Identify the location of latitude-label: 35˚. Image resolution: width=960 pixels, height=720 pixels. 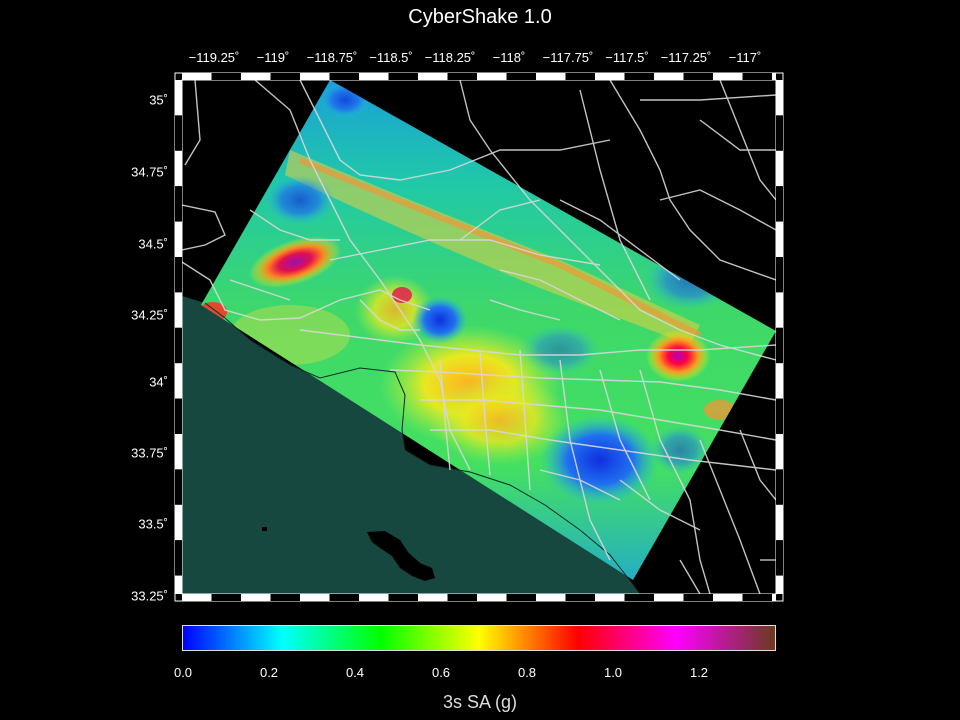
(158, 100).